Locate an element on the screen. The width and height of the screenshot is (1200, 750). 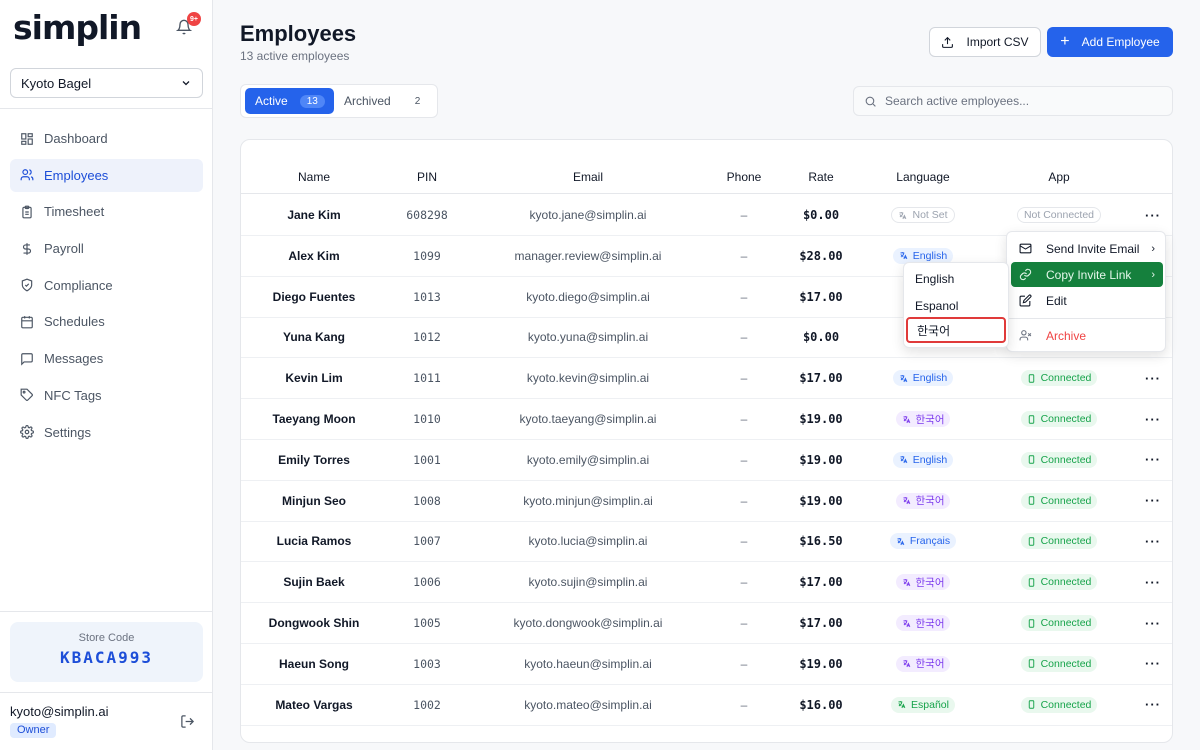
menu-item-label: Archive is located at coordinates (1066, 335).